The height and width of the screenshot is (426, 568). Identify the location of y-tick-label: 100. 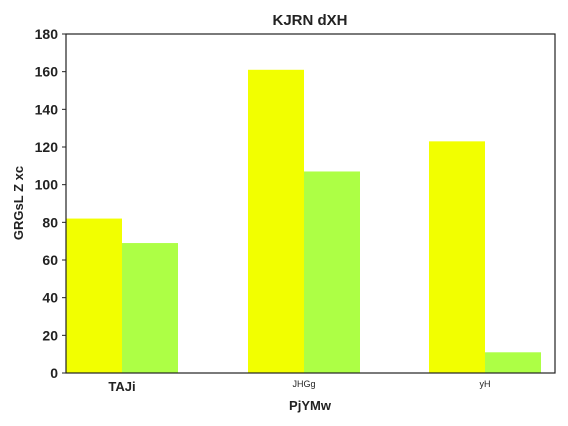
(47, 185).